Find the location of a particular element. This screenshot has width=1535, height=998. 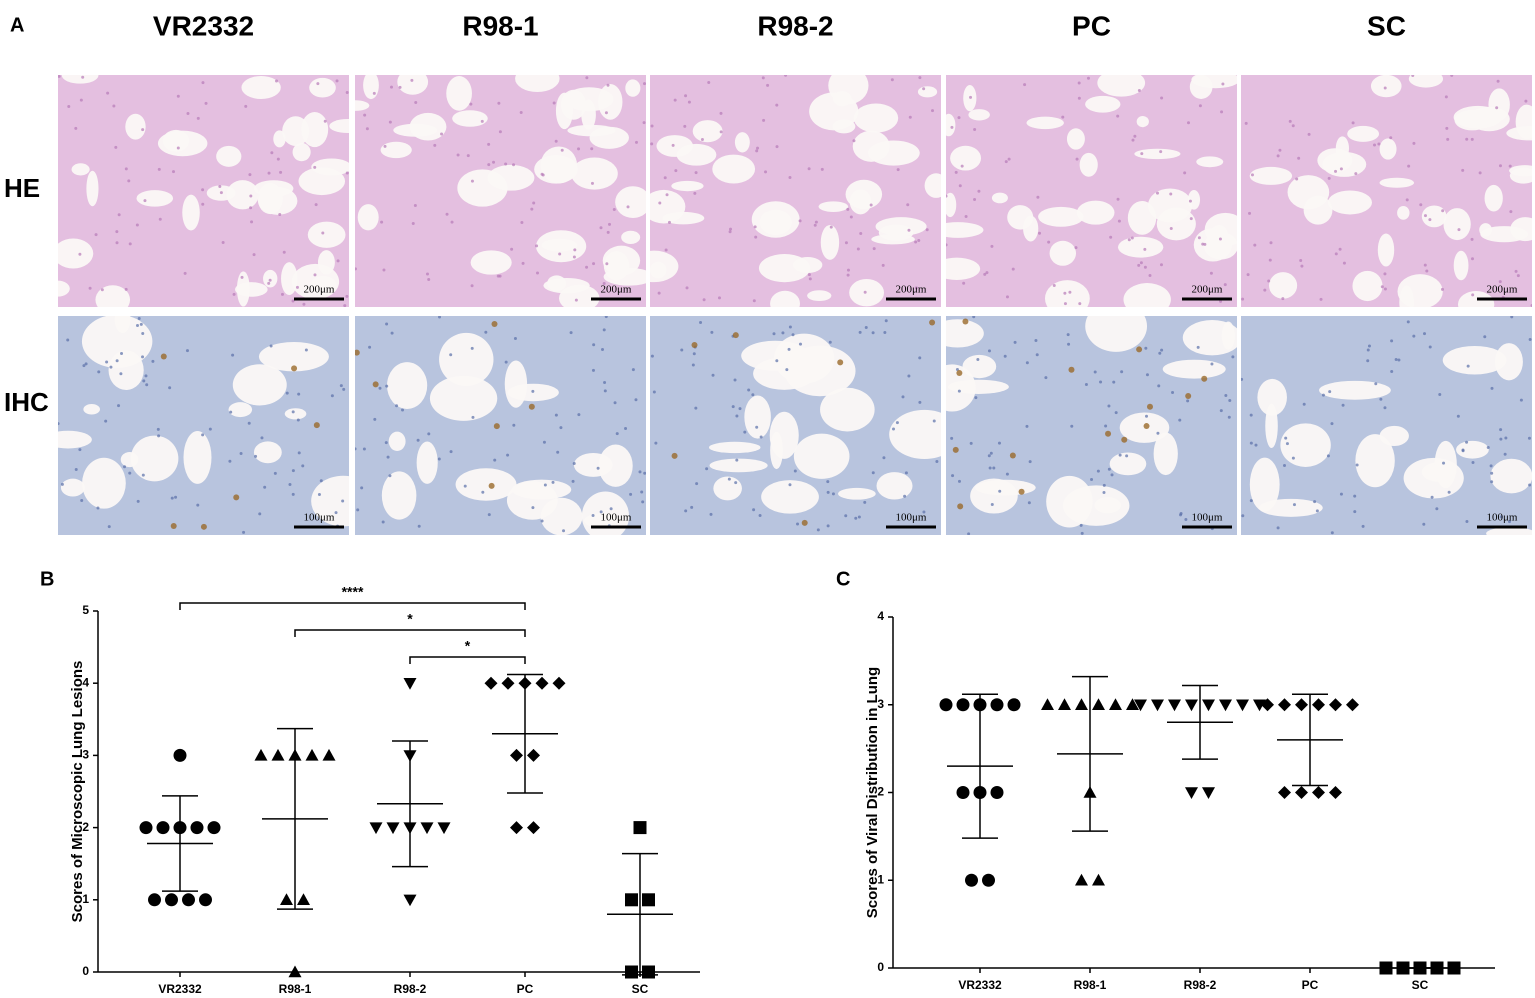

scale-bar-label: 100μm is located at coordinates (616, 518).